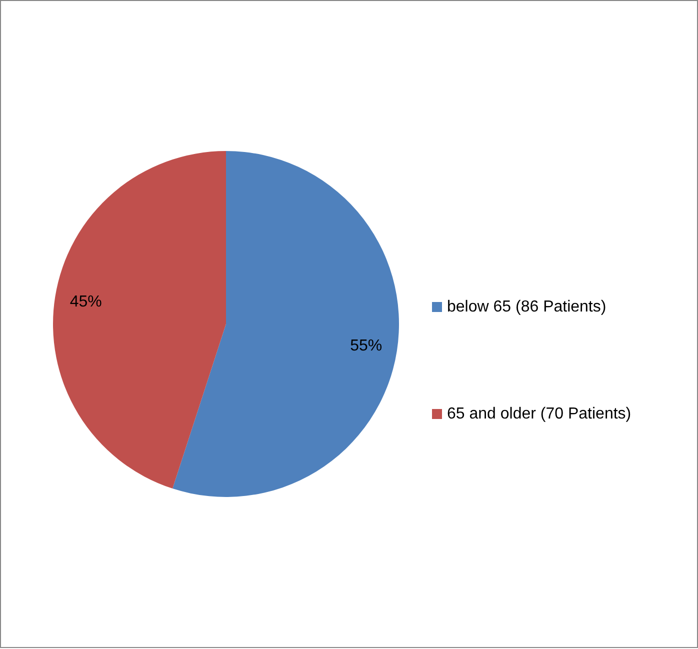 The height and width of the screenshot is (649, 698). Describe the element at coordinates (526, 307) in the screenshot. I see `legend-label: below 65 (86 Patients)` at that location.